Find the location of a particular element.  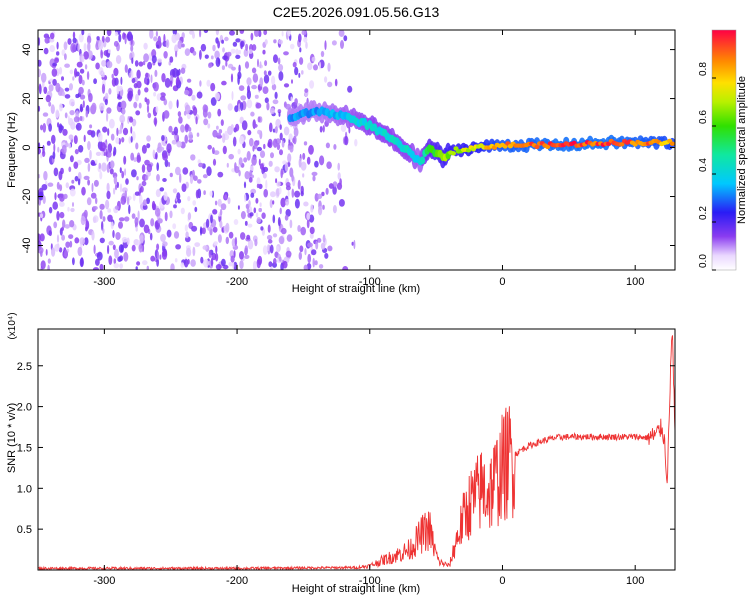

y-tick-label: 1.0 is located at coordinates (24, 489).